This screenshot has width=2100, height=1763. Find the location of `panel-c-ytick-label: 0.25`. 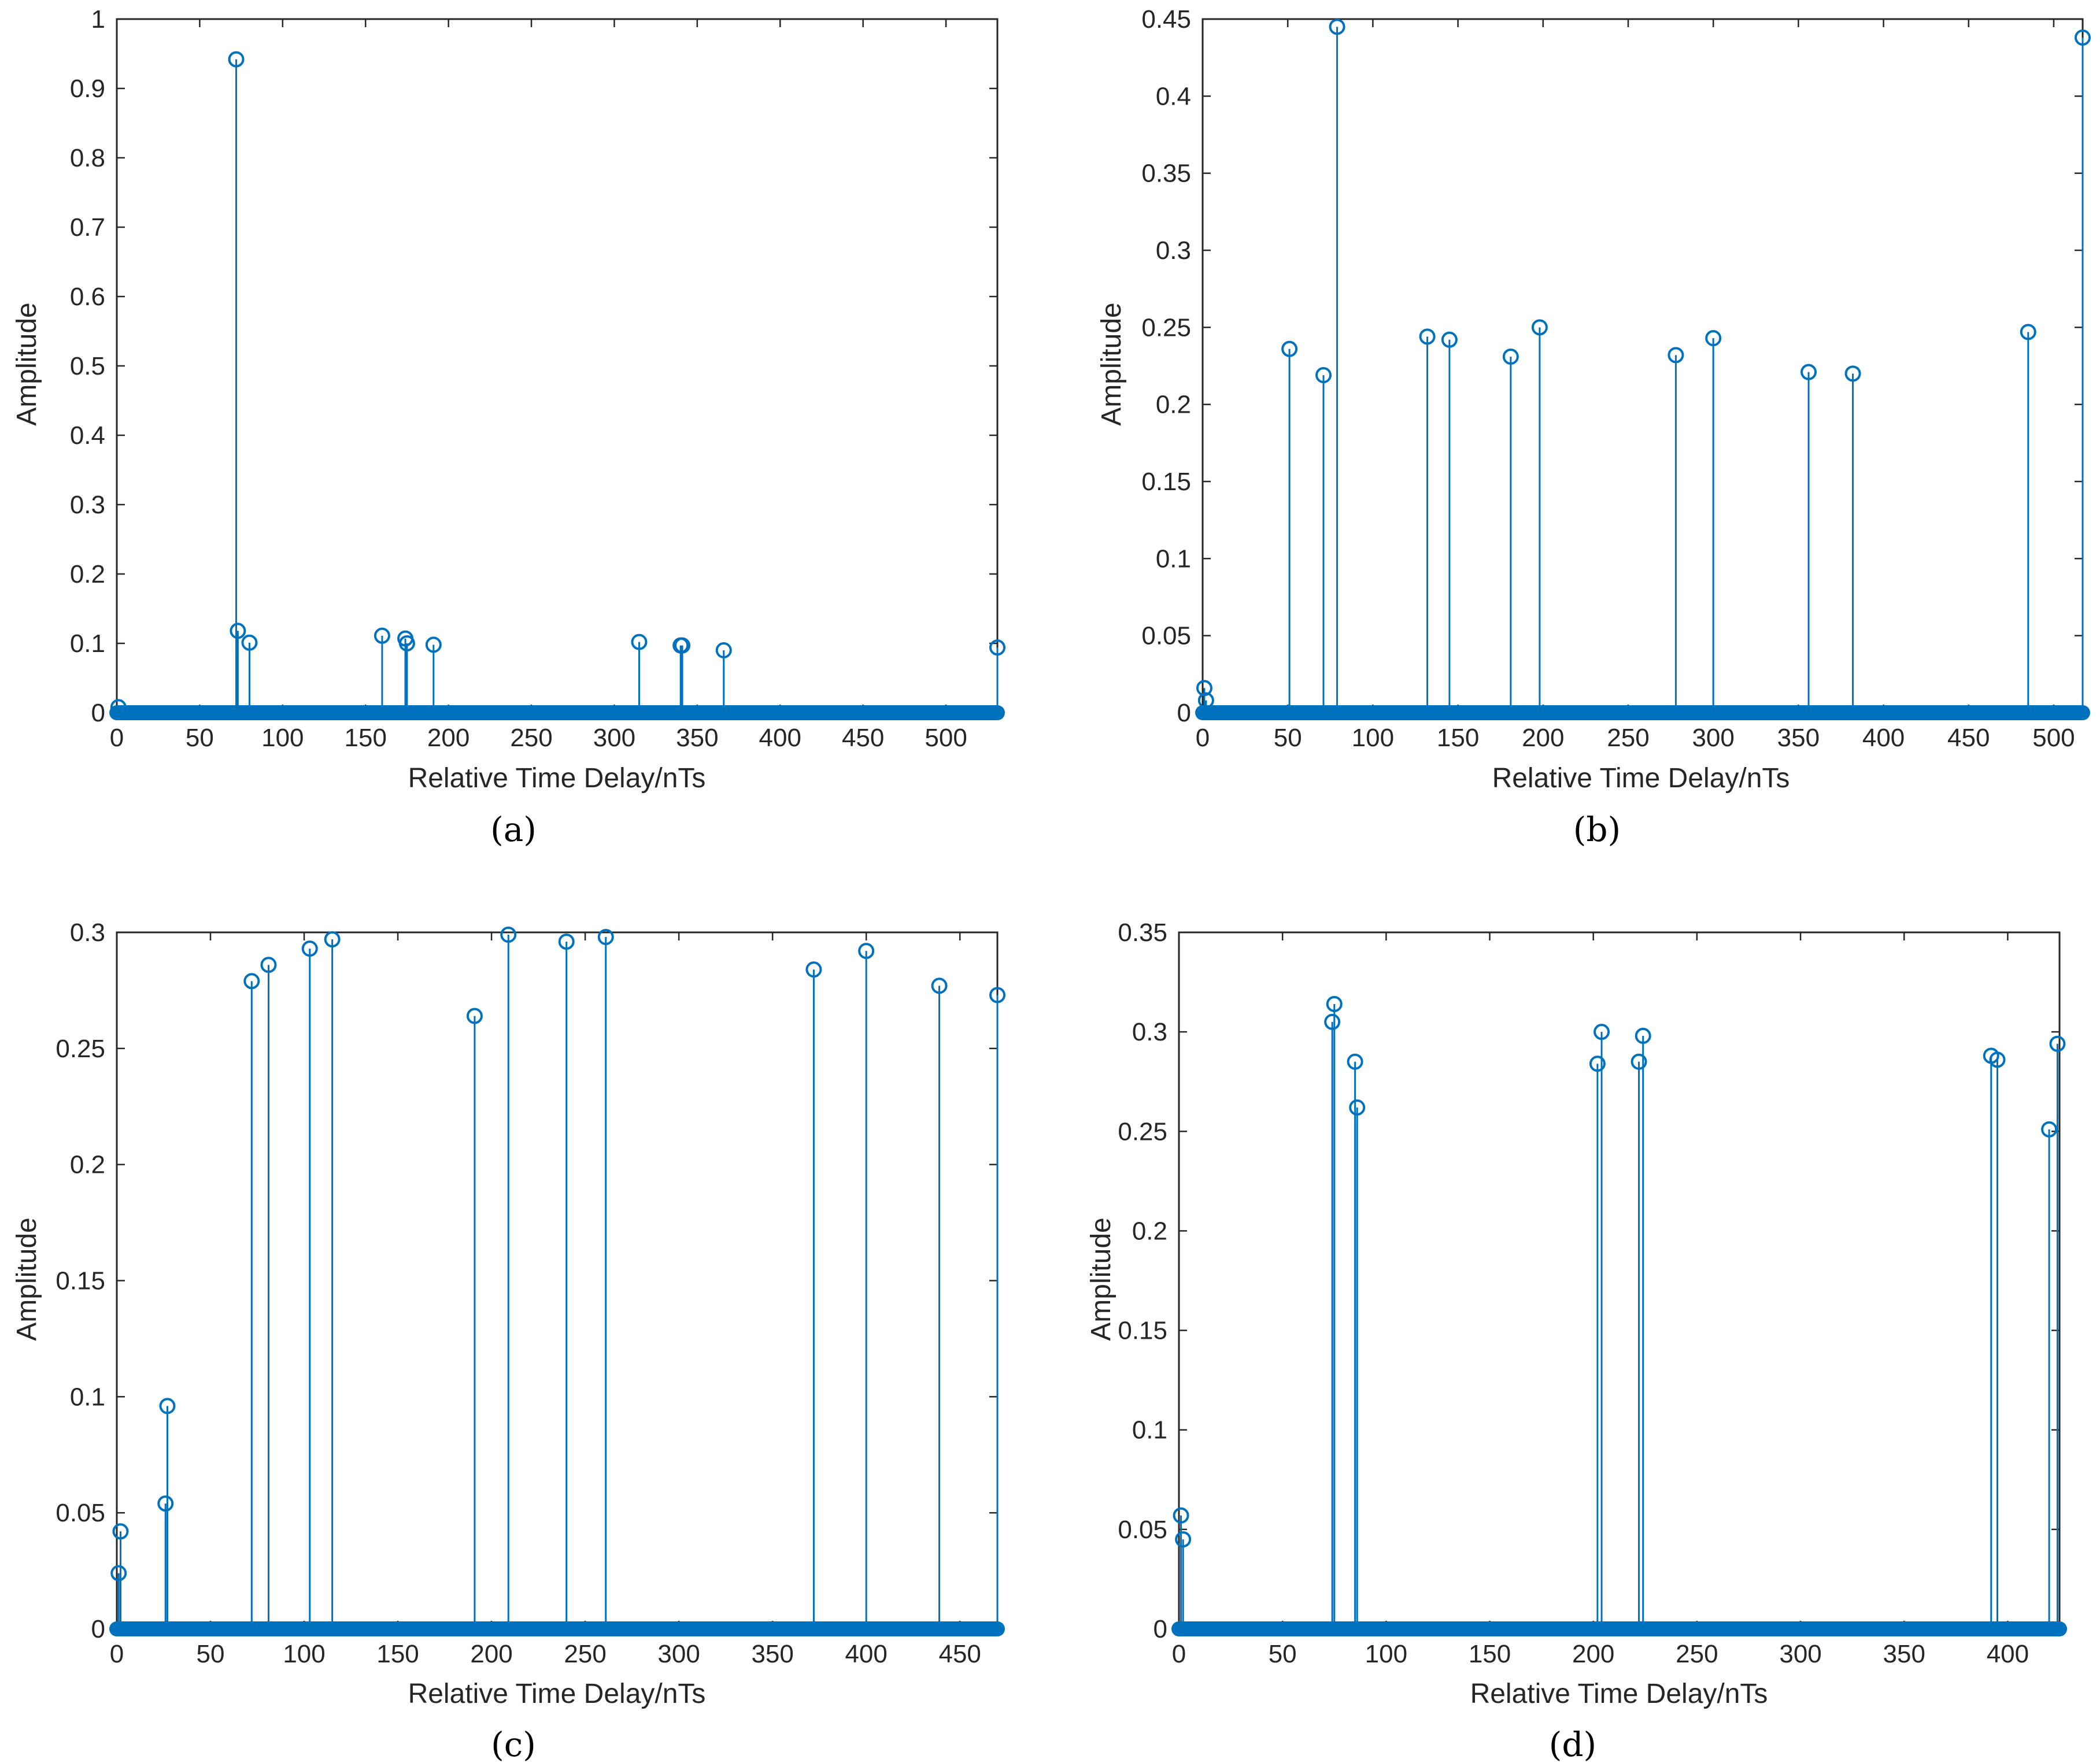

panel-c-ytick-label: 0.25 is located at coordinates (80, 1049).